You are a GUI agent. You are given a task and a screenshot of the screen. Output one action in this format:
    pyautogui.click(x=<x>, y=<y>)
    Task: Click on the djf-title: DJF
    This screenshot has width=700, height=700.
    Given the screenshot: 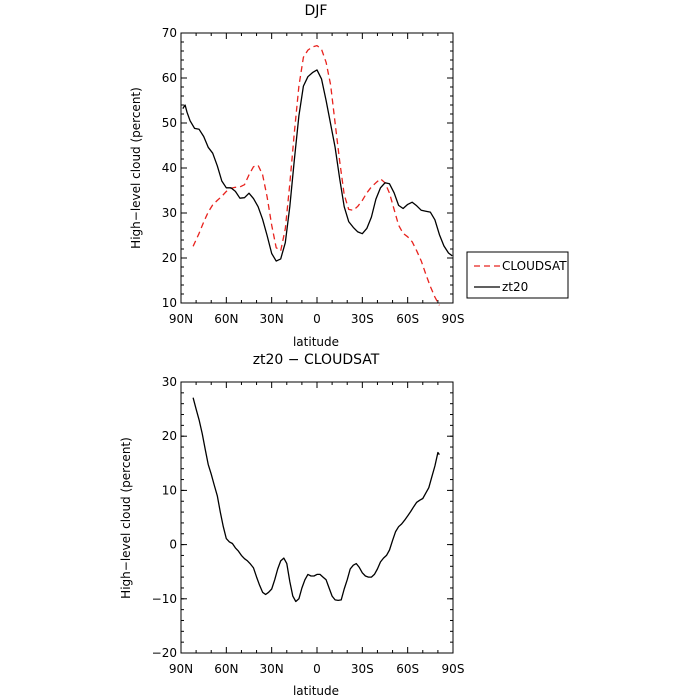 What is the action you would take?
    pyautogui.click(x=316, y=11)
    